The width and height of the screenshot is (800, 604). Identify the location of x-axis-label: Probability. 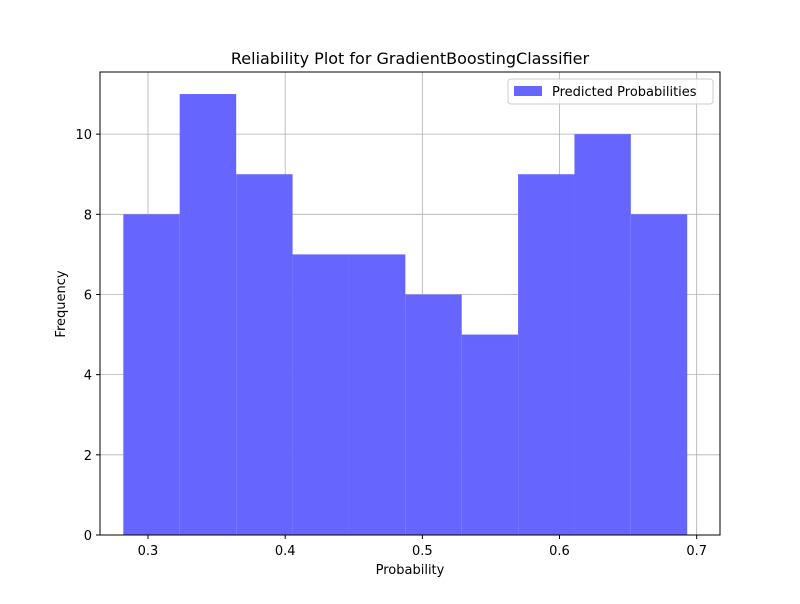
(410, 570).